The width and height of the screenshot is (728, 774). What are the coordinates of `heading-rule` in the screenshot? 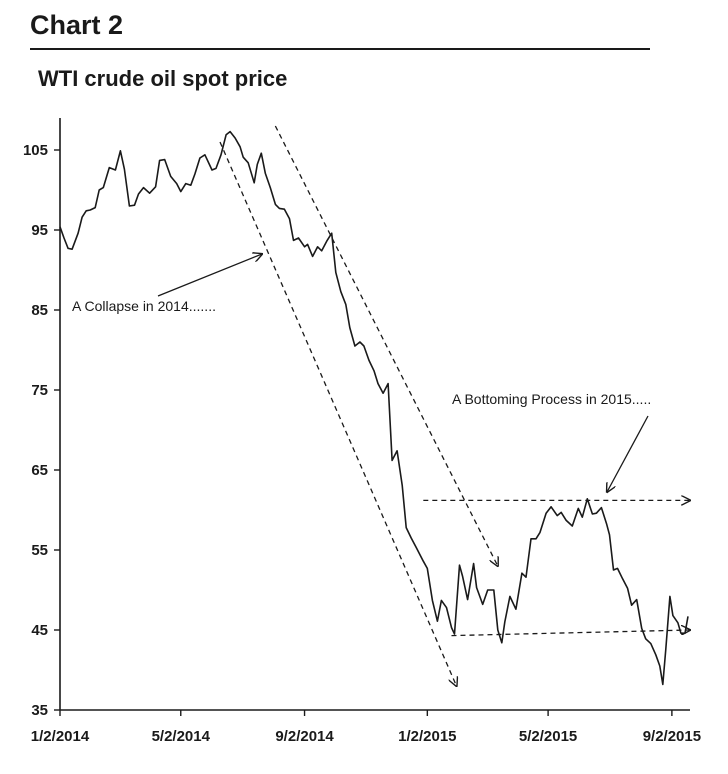 It's located at (340, 49).